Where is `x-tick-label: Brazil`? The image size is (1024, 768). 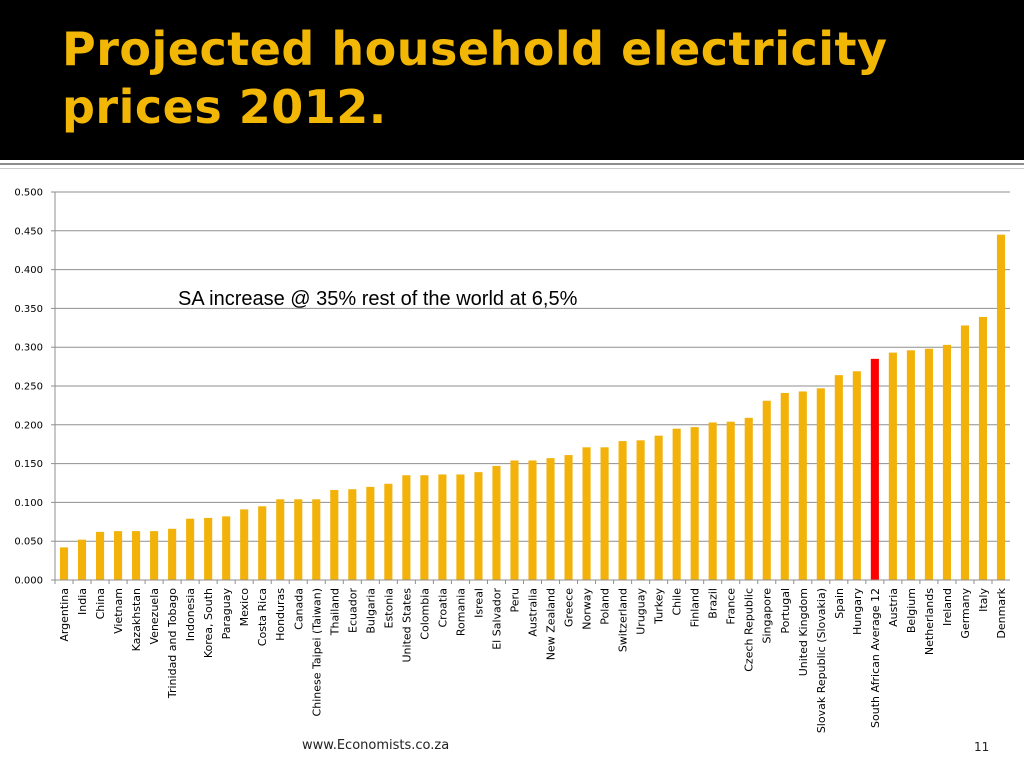 x-tick-label: Brazil is located at coordinates (713, 603).